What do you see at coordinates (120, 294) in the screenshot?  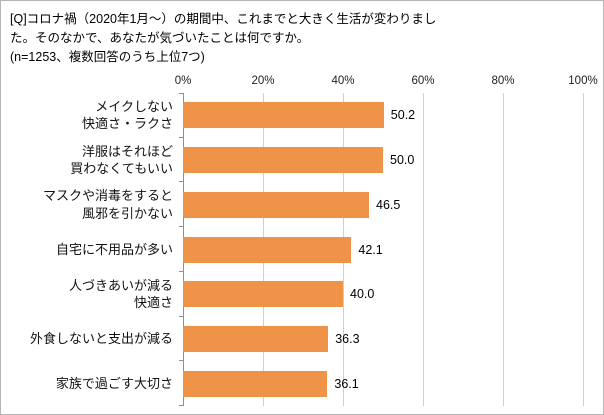 I see `category-label: 人づきあいが減る 快適さ` at bounding box center [120, 294].